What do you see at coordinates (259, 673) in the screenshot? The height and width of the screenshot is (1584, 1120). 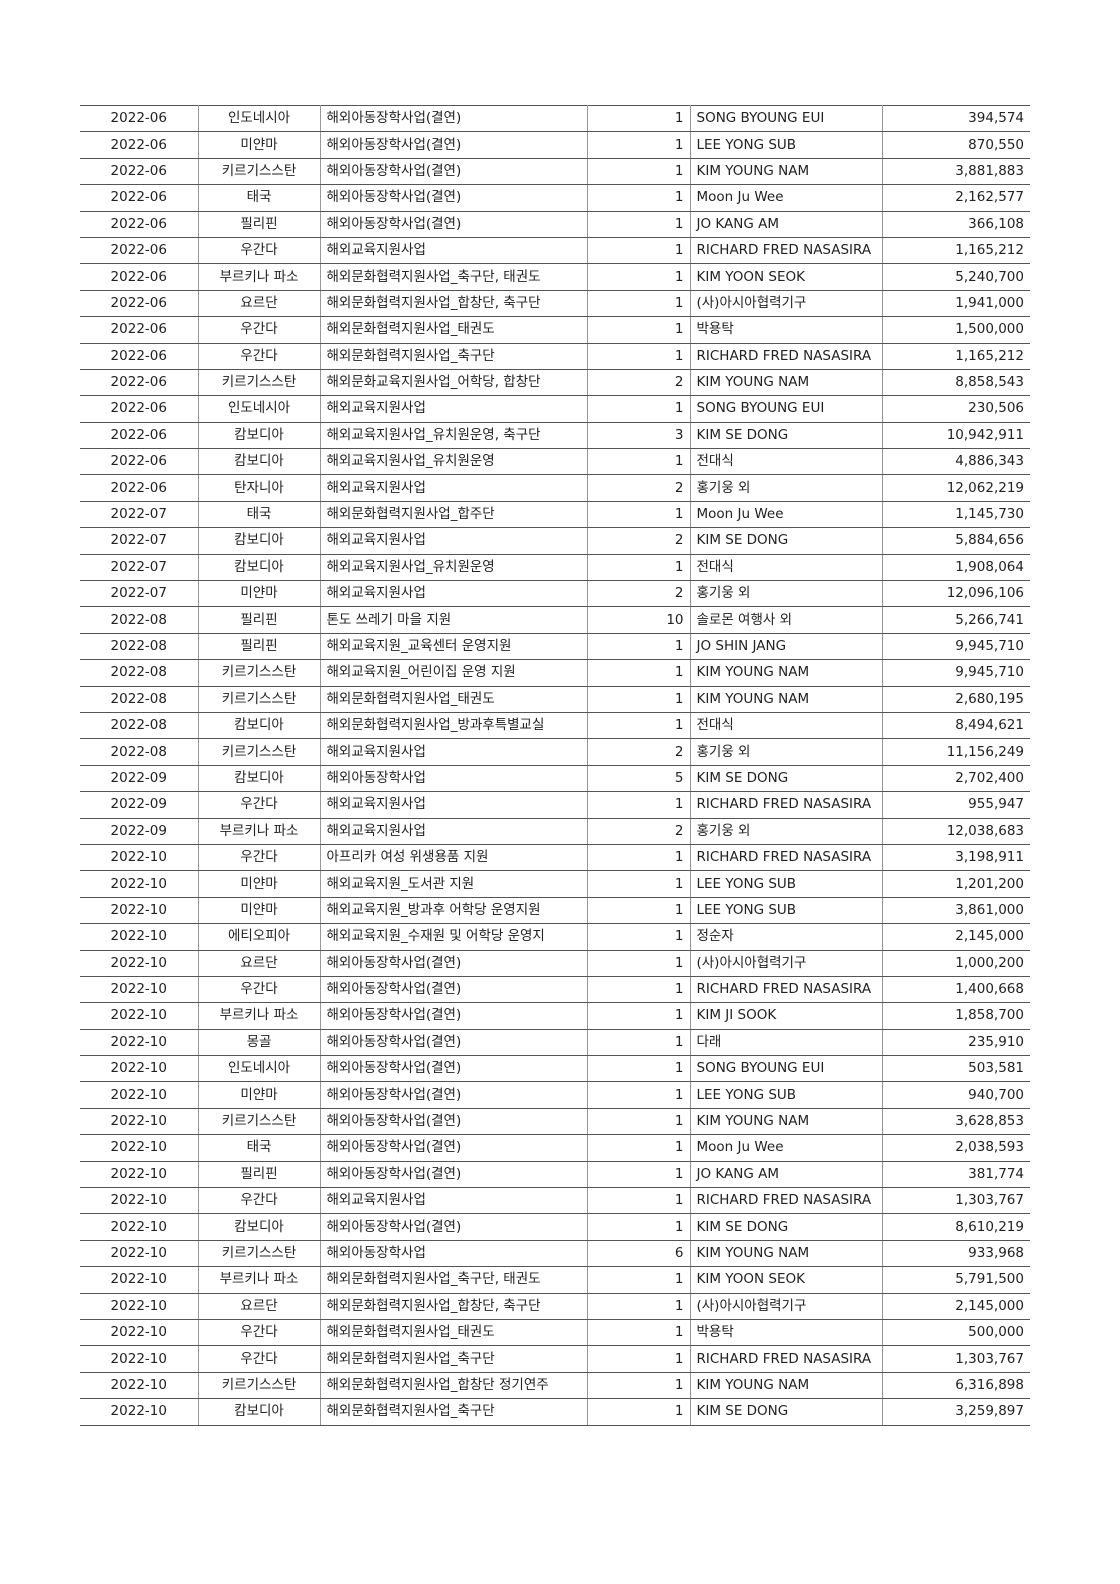 I see `country-cell: 키르기스스탄` at bounding box center [259, 673].